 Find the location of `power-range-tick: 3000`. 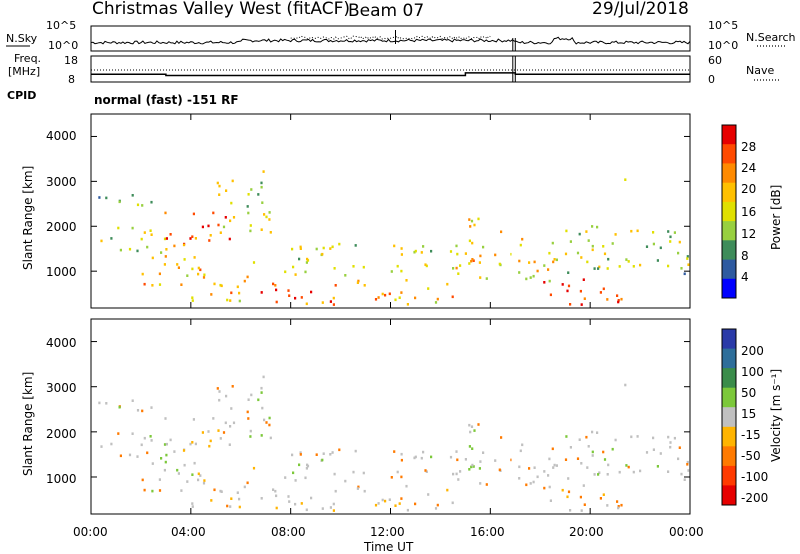

power-range-tick: 3000 is located at coordinates (61, 182).